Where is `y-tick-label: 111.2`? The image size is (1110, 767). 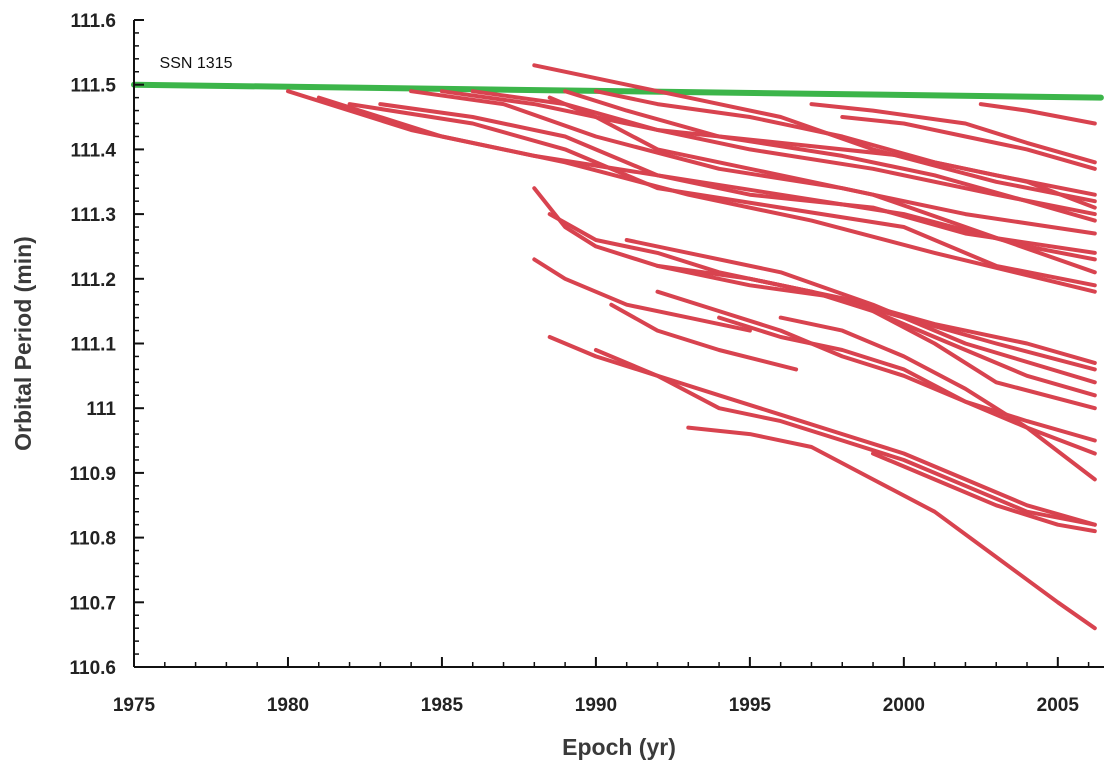
y-tick-label: 111.2 is located at coordinates (93, 280).